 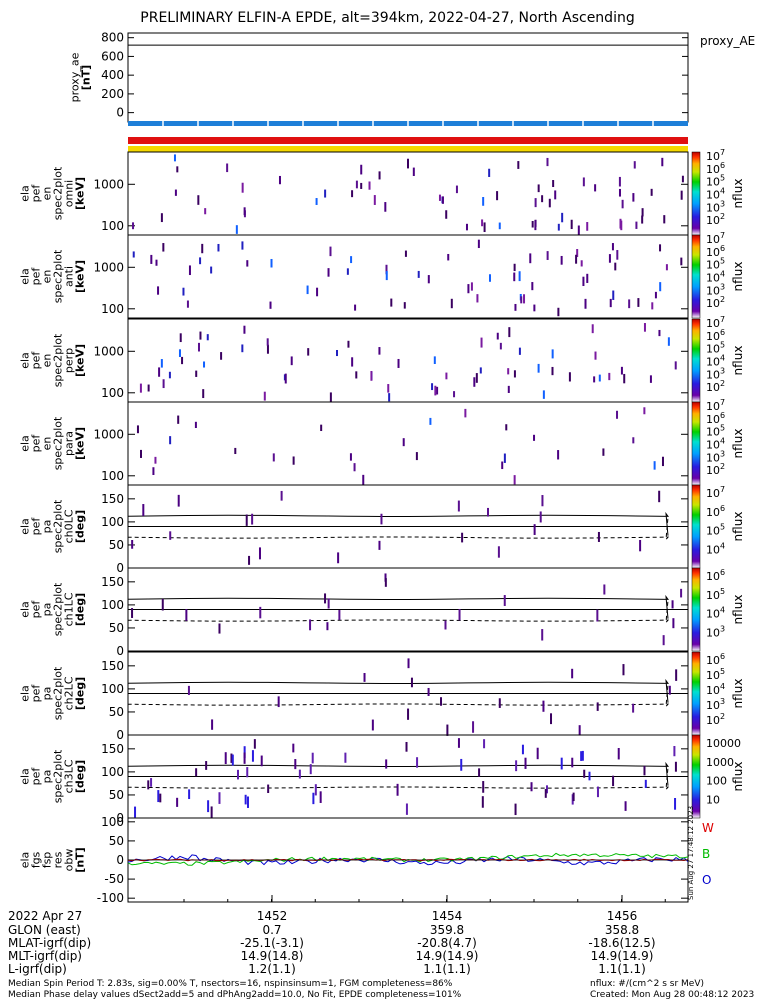 I want to click on proxy-tick-label: 200, so click(x=112, y=94).